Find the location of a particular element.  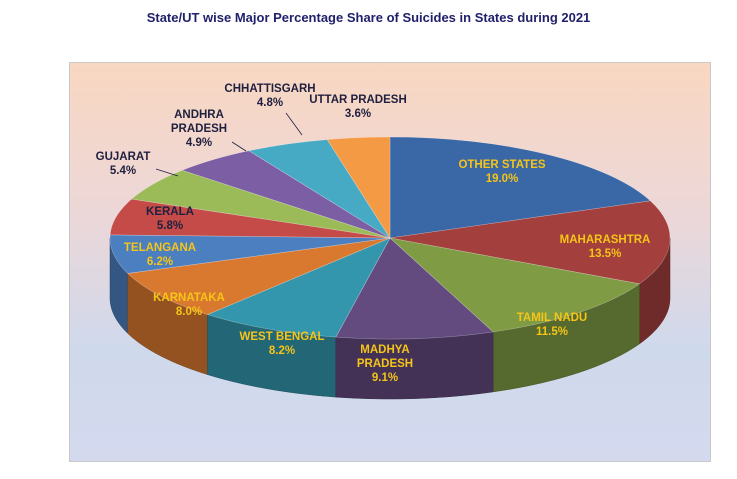

slice-karnataka is located at coordinates (259, 276).